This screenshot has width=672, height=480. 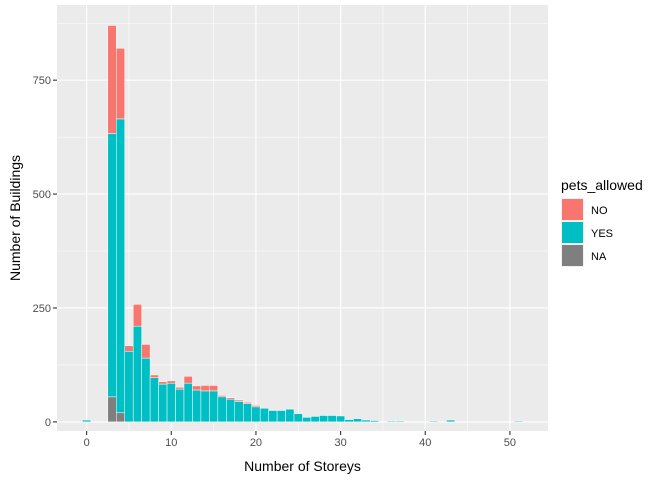 I want to click on y-tick-label: 500, so click(x=42, y=195).